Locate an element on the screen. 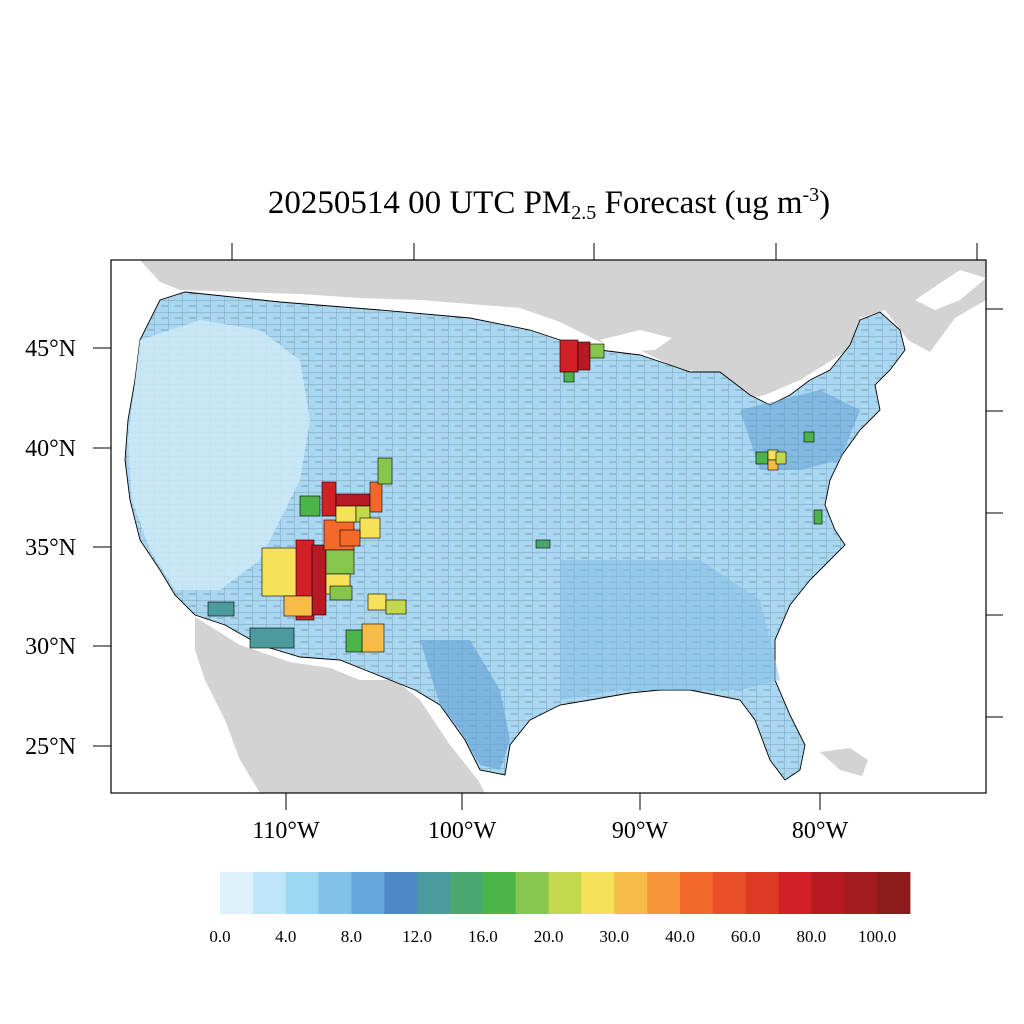 The image size is (1024, 1024). gulf-of-st-lawrence is located at coordinates (950, 290).